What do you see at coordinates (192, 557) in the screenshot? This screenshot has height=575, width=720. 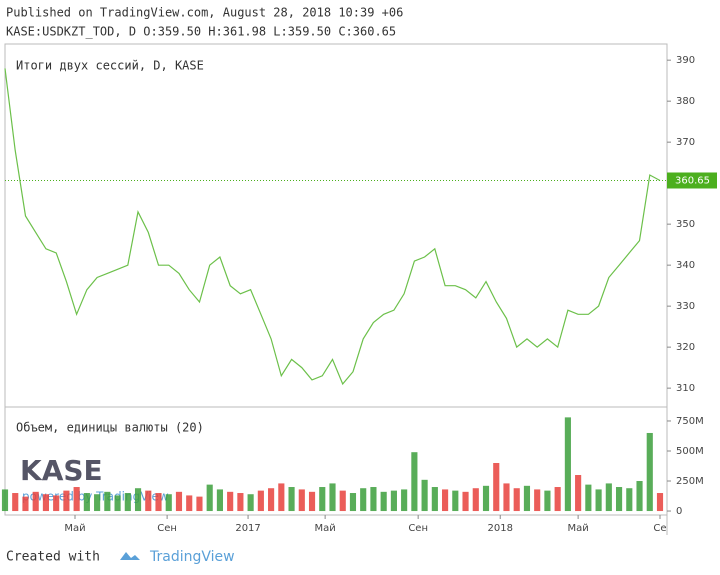 I see `footer-brand: TradingView` at bounding box center [192, 557].